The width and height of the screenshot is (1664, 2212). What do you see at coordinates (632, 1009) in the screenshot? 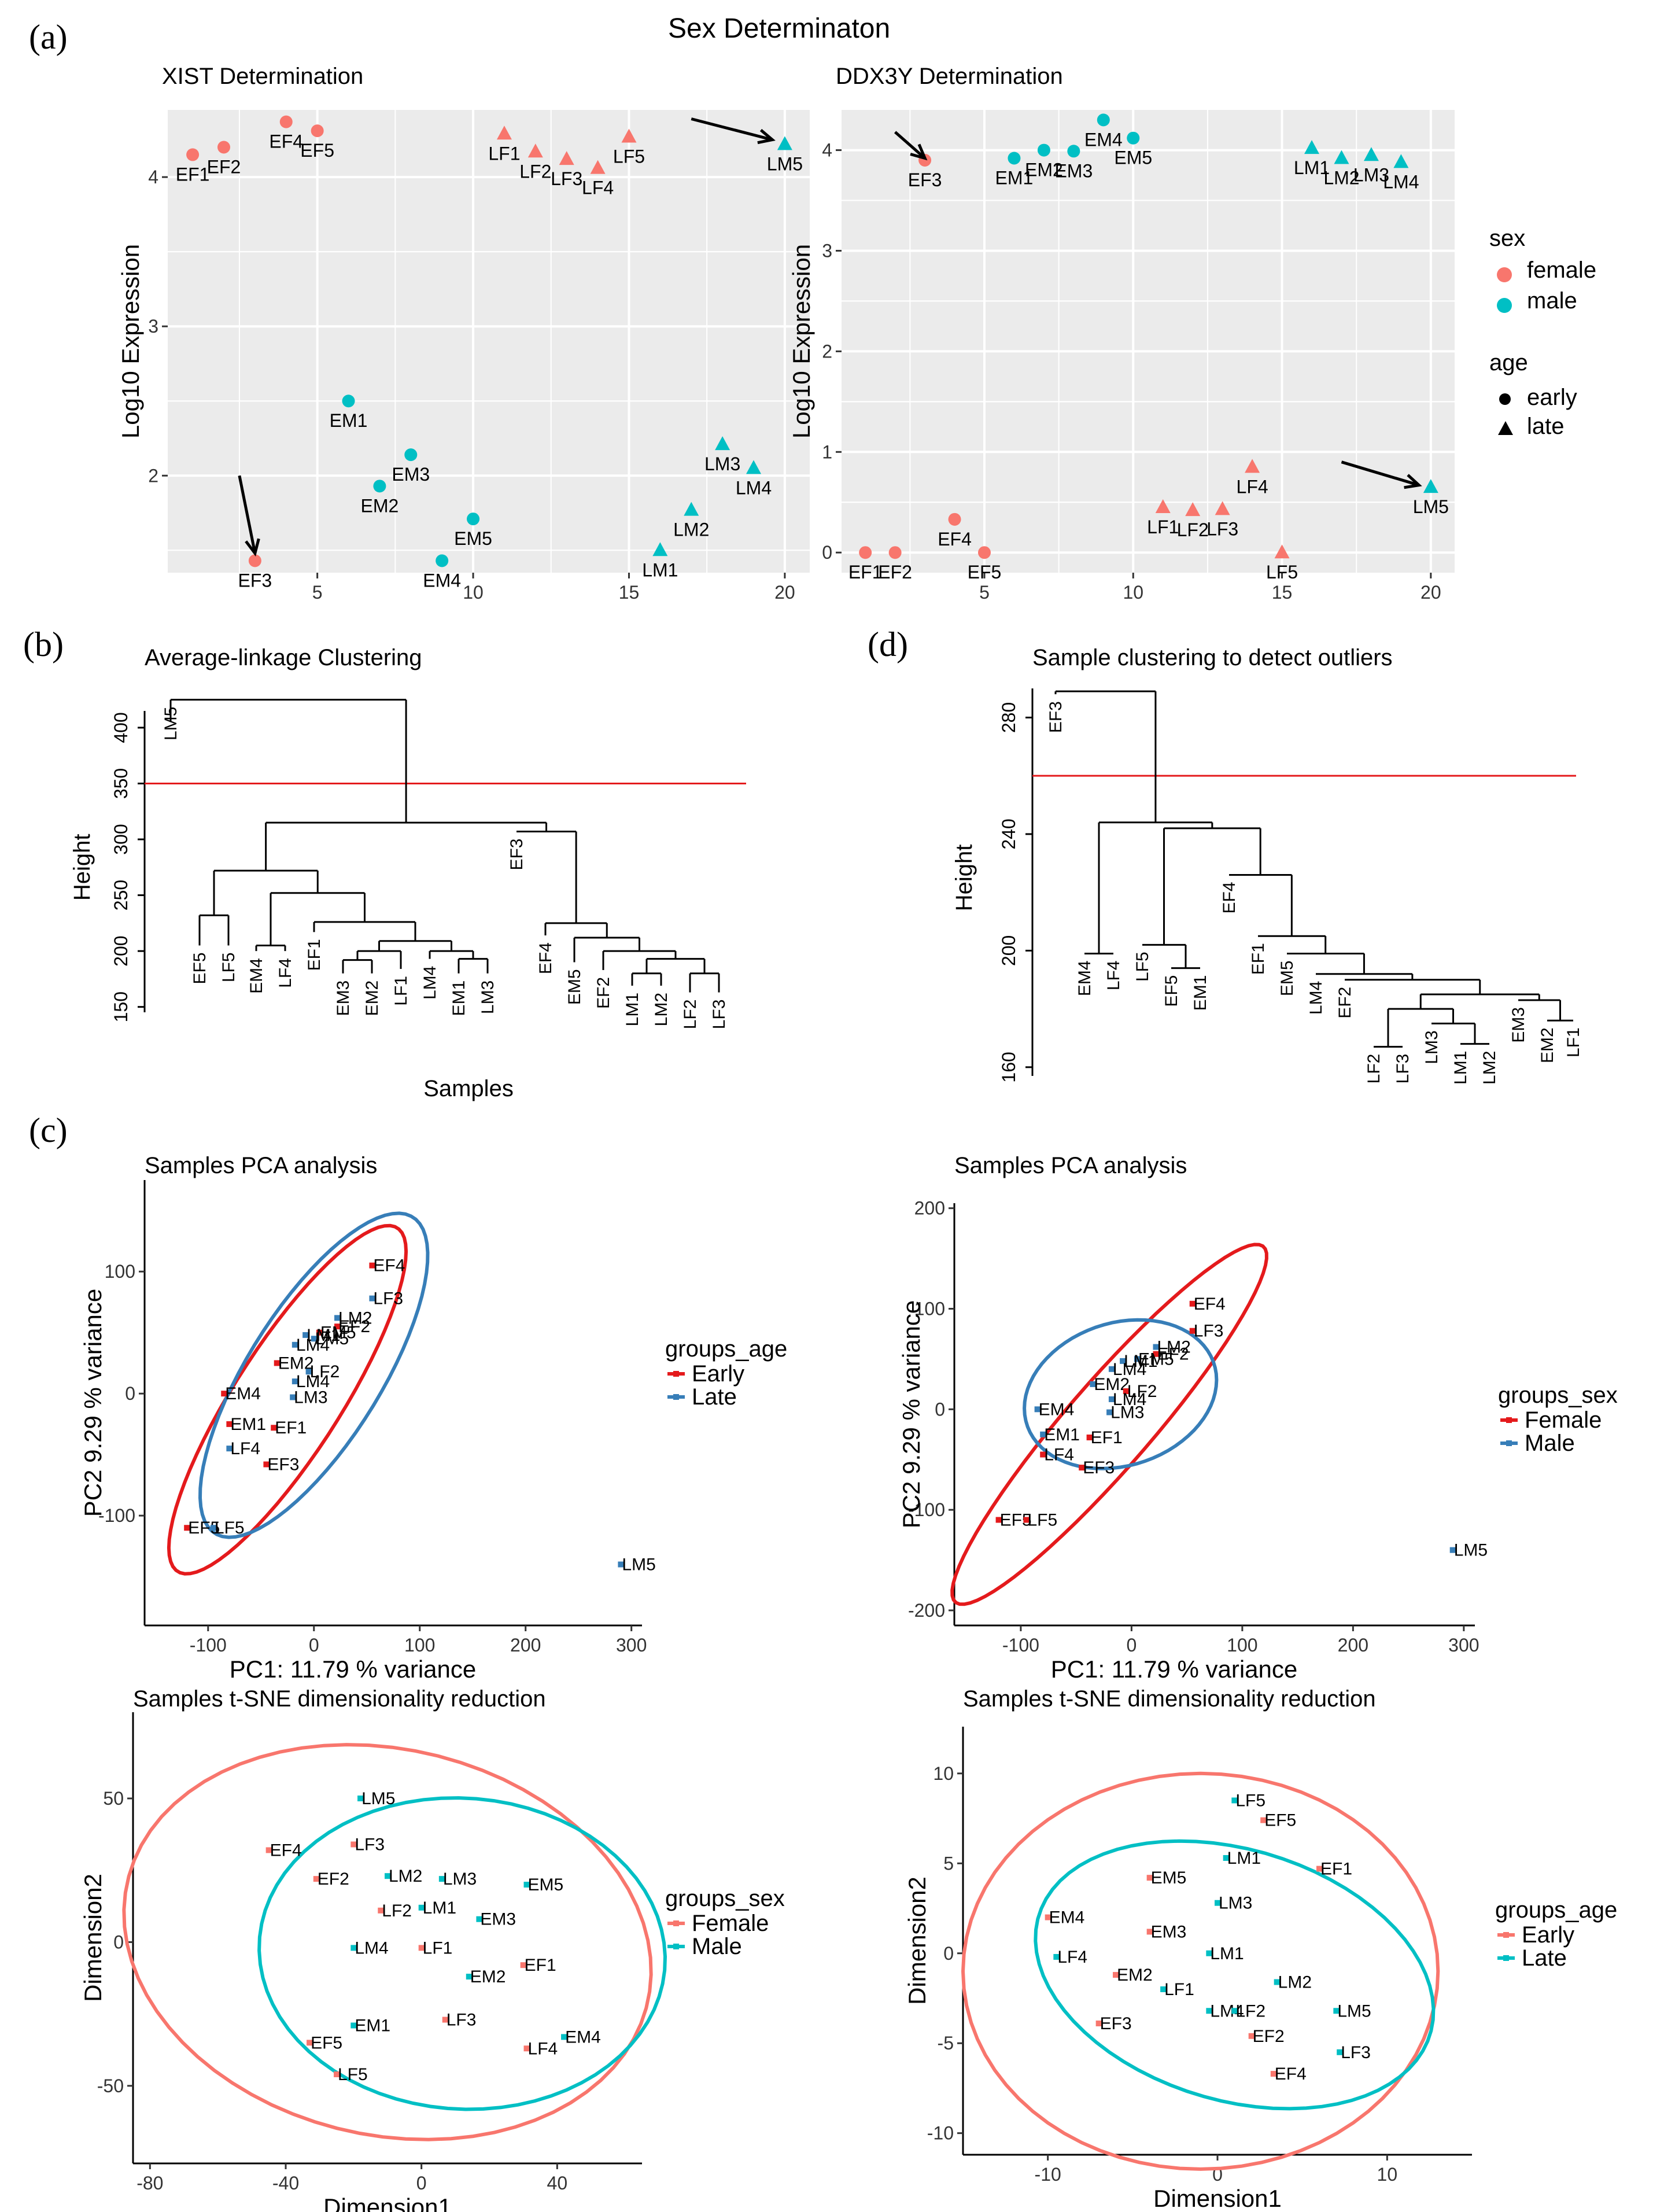
I see `dend1-leaf-label: LM1` at bounding box center [632, 1009].